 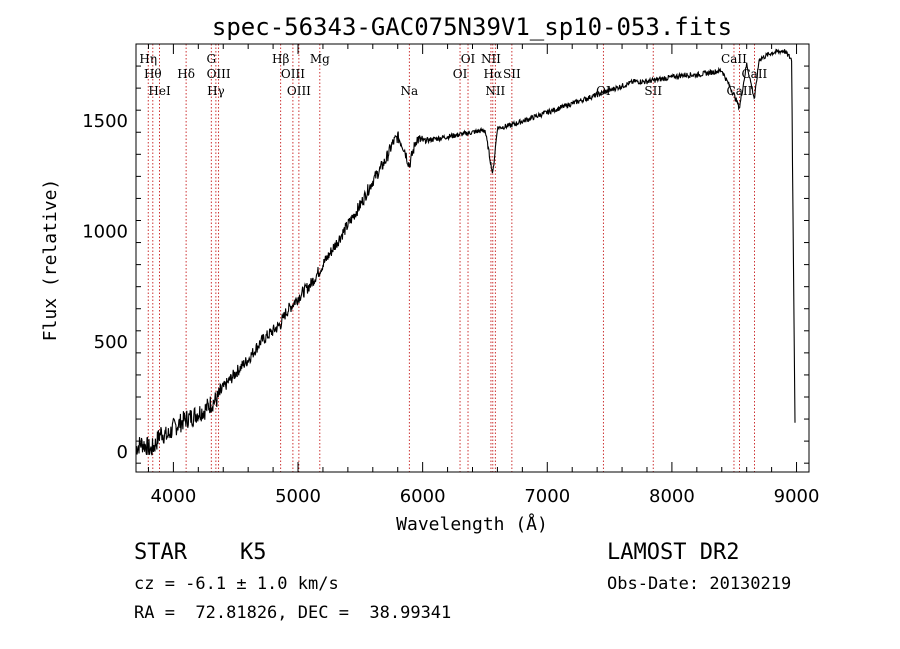 What do you see at coordinates (280, 59) in the screenshot?
I see `line-label: Hβ` at bounding box center [280, 59].